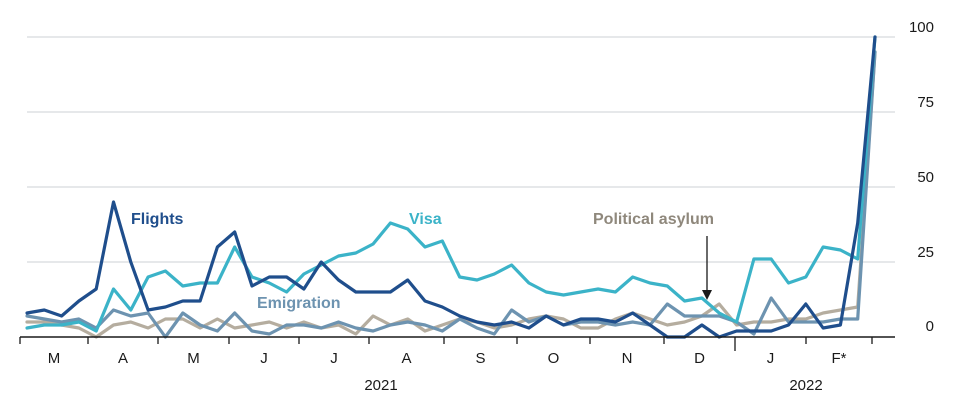  Describe the element at coordinates (480, 358) in the screenshot. I see `x-tick-label: S` at that location.